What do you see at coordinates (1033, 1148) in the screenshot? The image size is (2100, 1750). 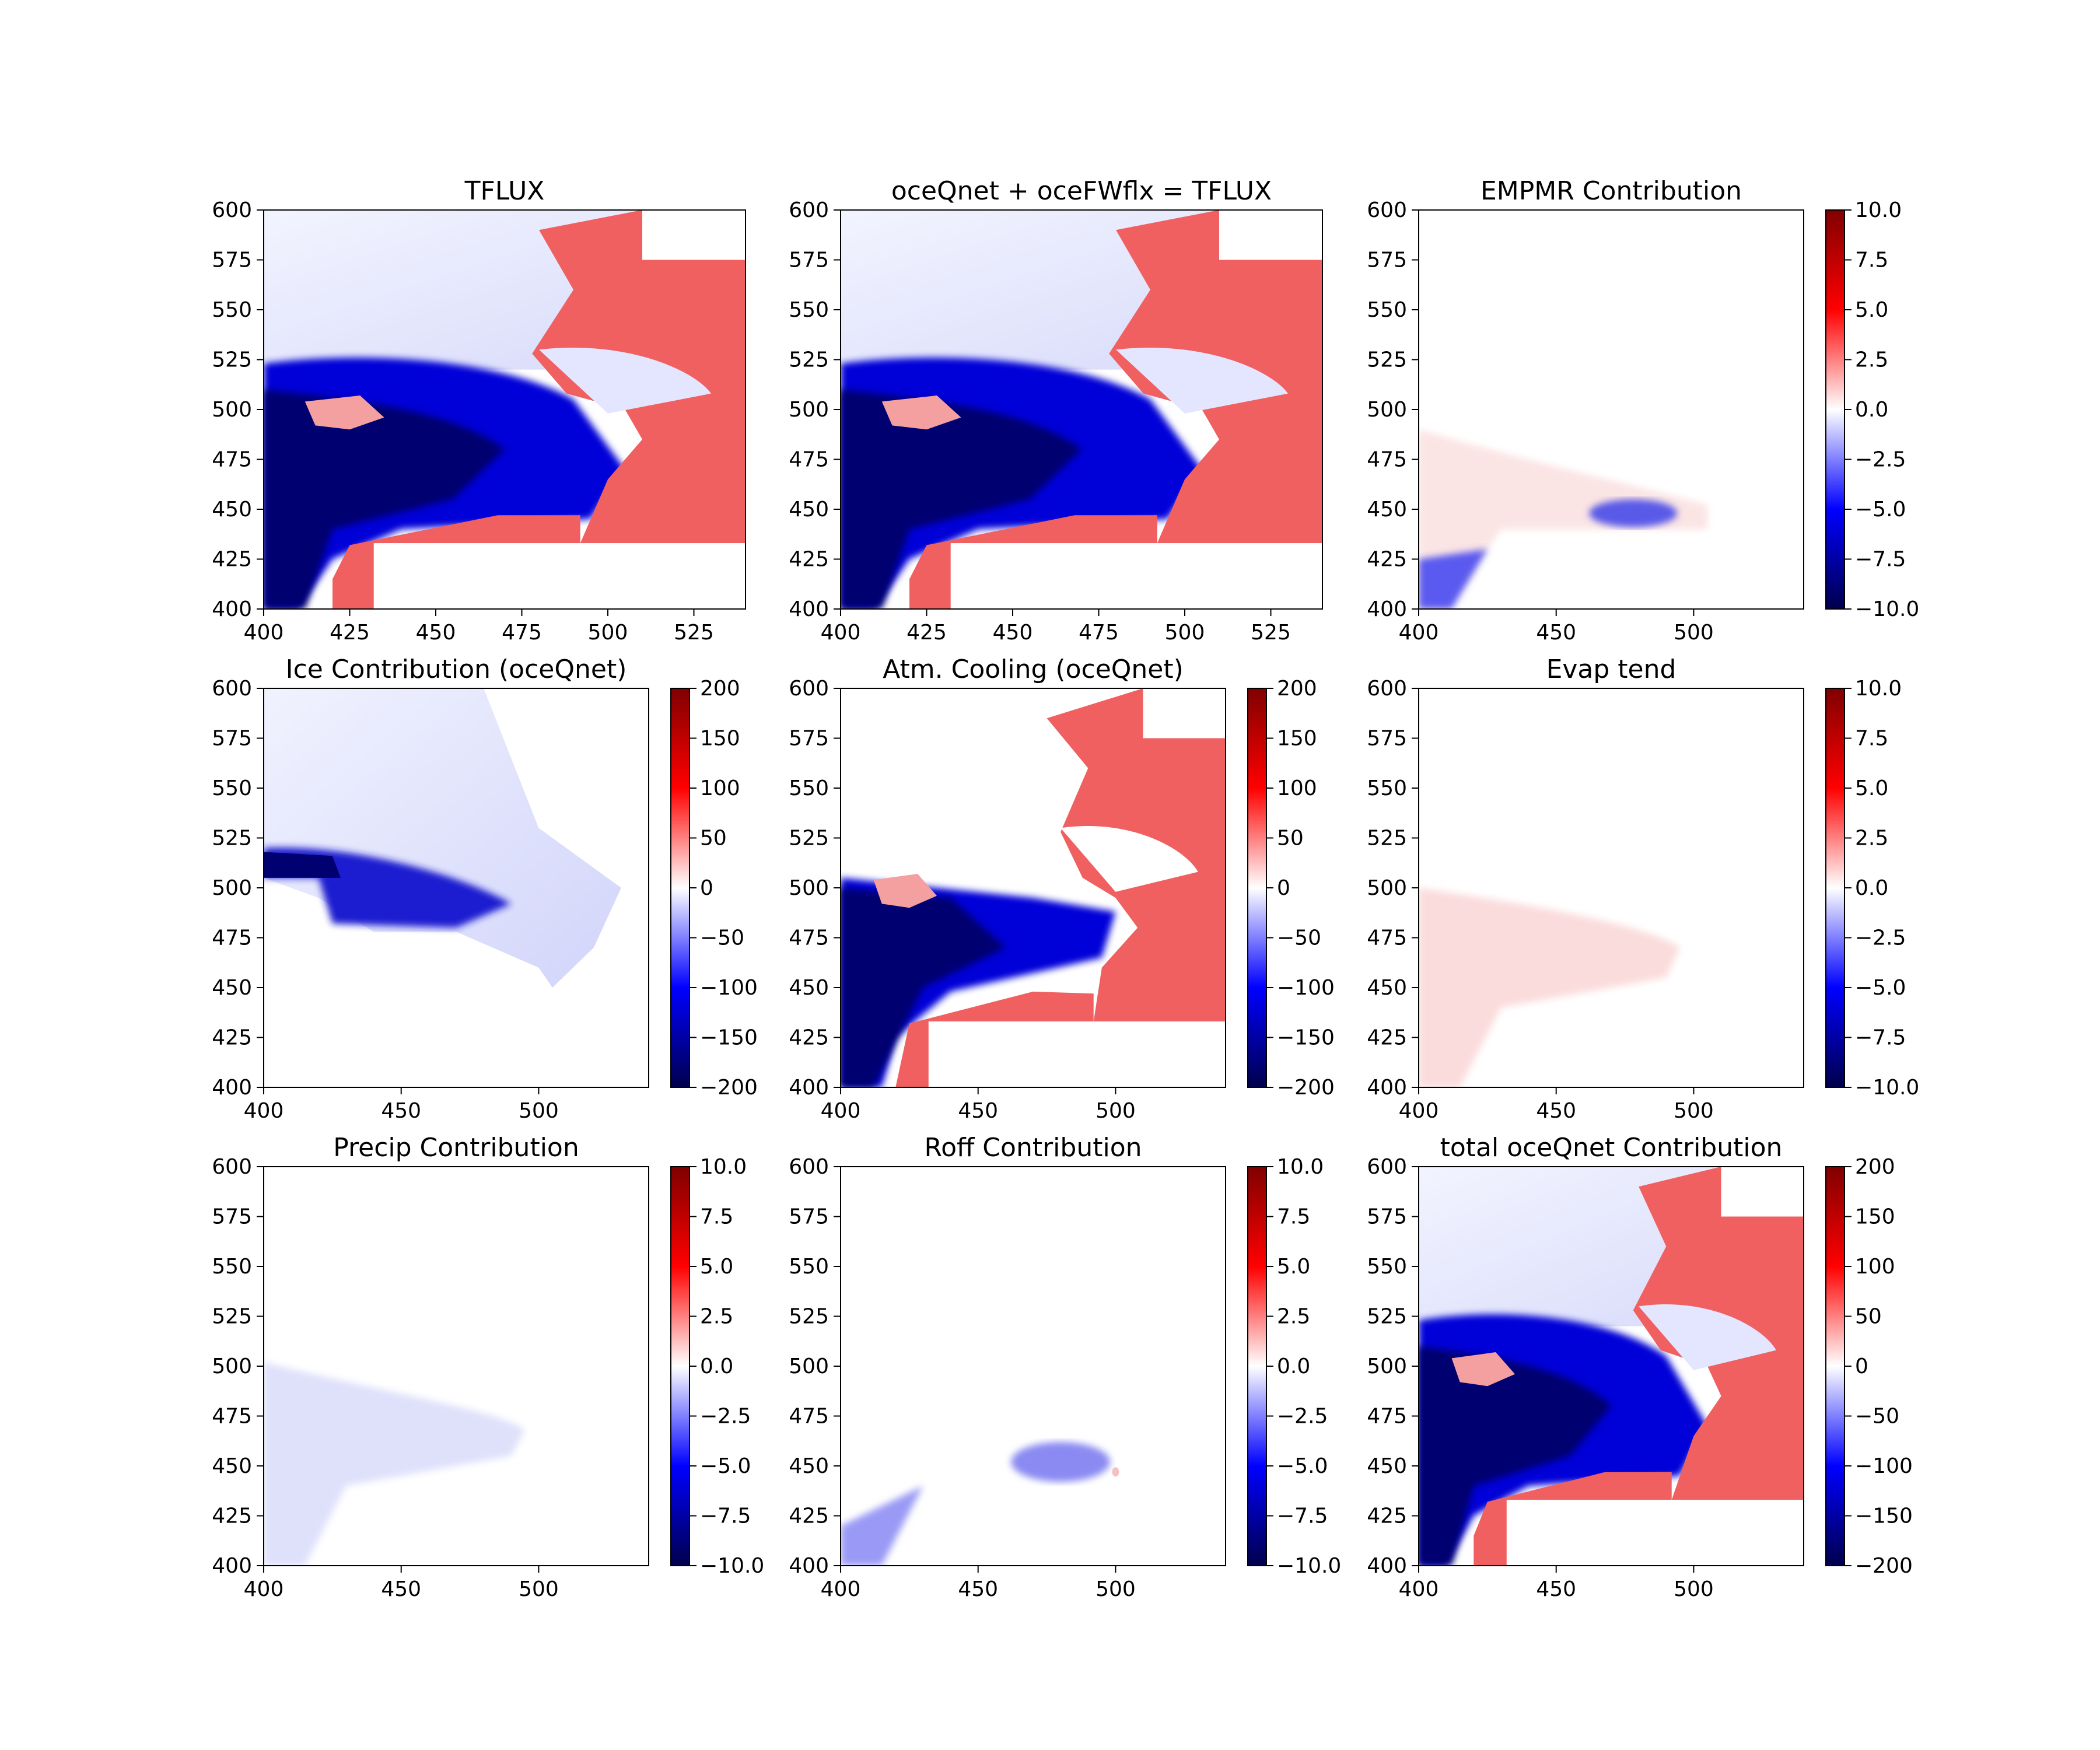 I see `panel-title: Roff Contribution` at bounding box center [1033, 1148].